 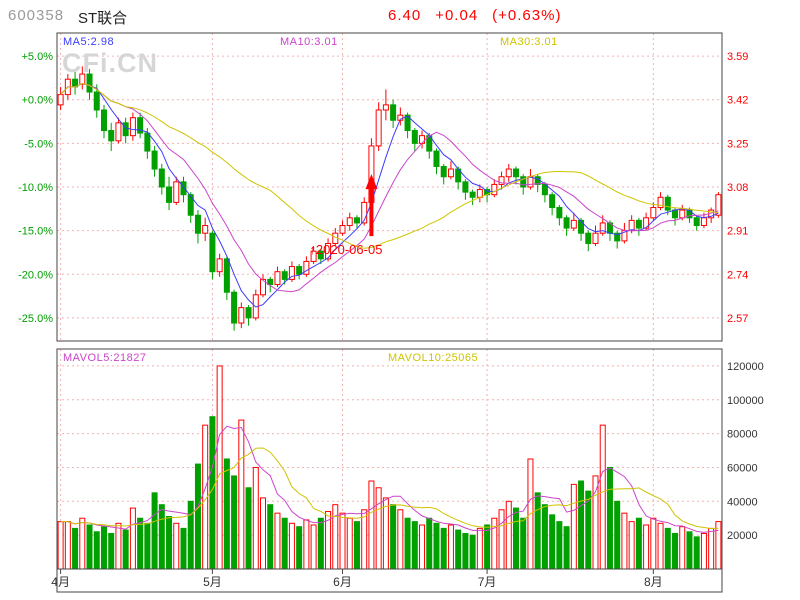 What do you see at coordinates (745, 401) in the screenshot?
I see `svg-text: 100000` at bounding box center [745, 401].